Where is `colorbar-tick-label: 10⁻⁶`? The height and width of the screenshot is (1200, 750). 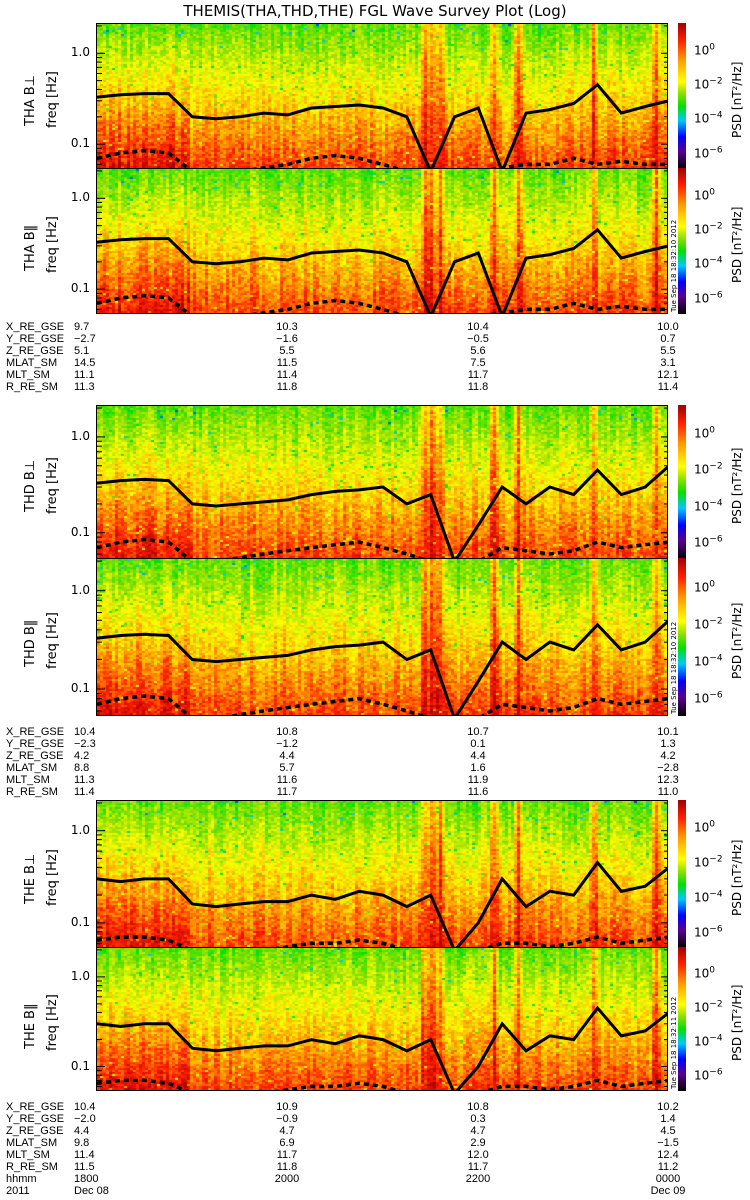 colorbar-tick-label: 10⁻⁶ is located at coordinates (708, 540).